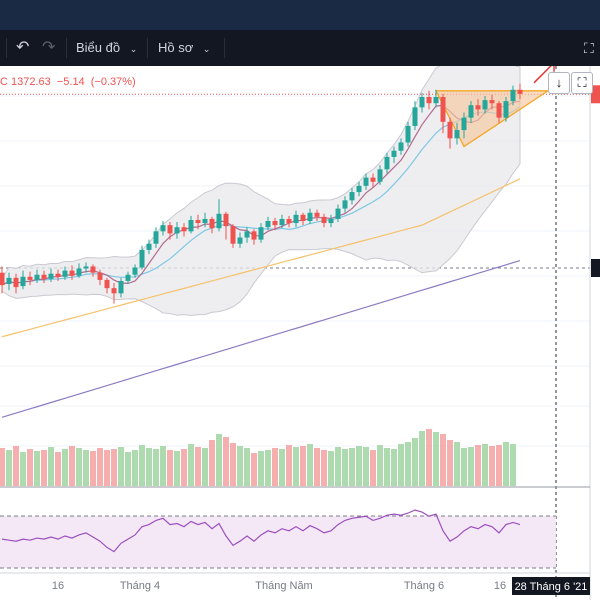 This screenshot has width=600, height=605. I want to click on undo-icon: ↶, so click(23, 47).